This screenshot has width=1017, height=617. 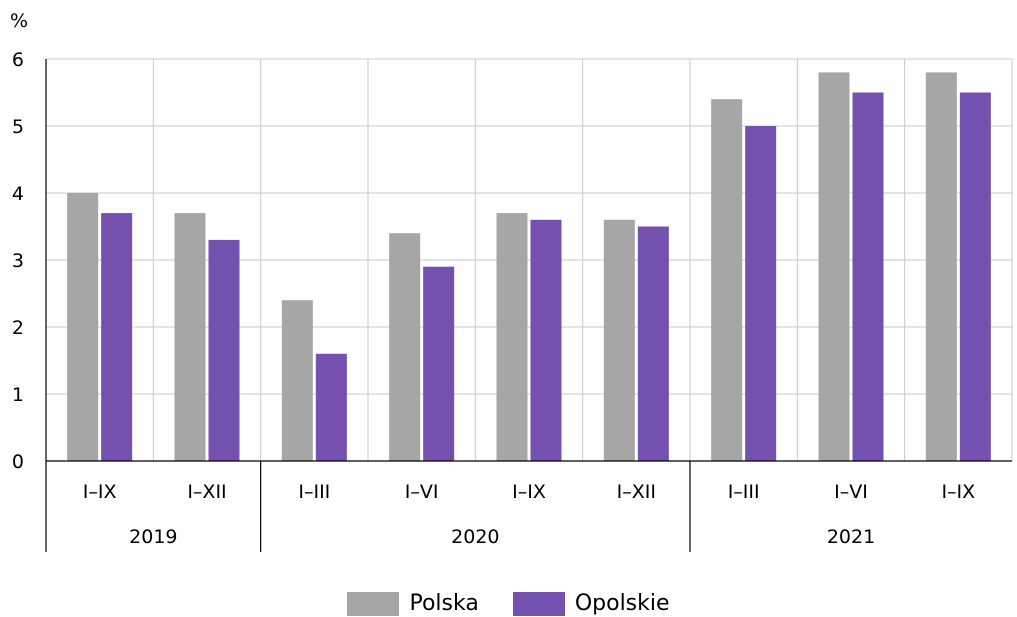 I want to click on legend-label-polska: Polska, so click(x=444, y=603).